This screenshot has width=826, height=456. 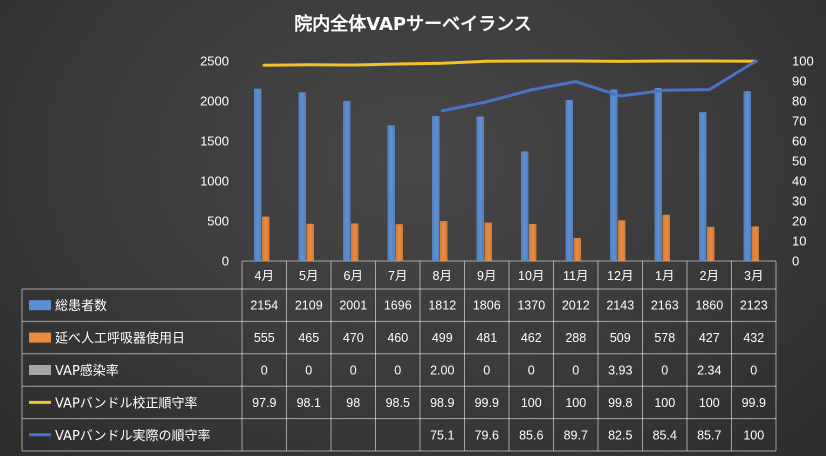 I want to click on left-axis-ticks: 0 500 1000 1500 2000 2500, so click(x=214, y=161).